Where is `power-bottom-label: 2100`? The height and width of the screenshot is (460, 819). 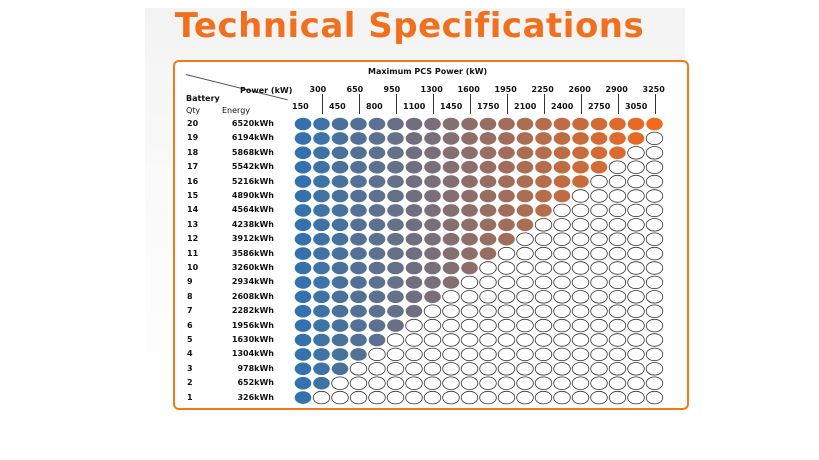 power-bottom-label: 2100 is located at coordinates (525, 106).